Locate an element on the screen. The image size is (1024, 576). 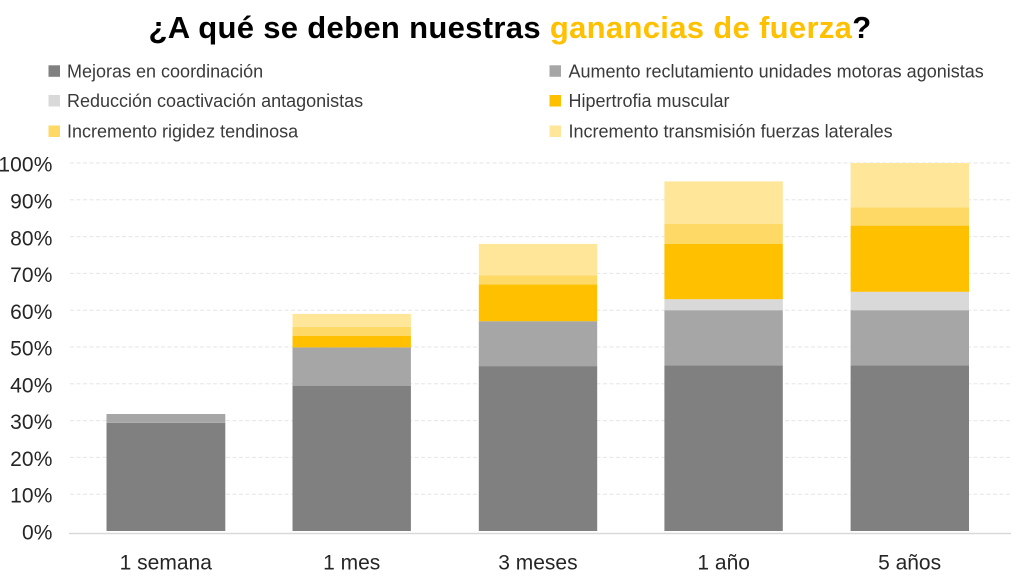
svg-text: 70% is located at coordinates (31, 275).